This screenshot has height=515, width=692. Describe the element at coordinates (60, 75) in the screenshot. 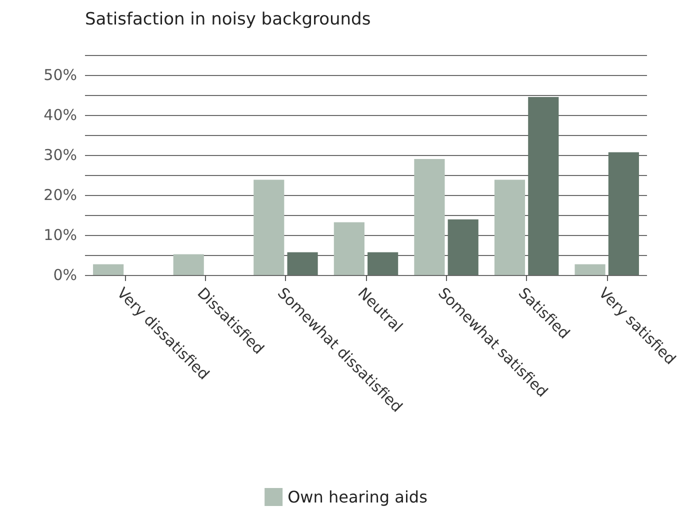

I see `y-tick-label: 50%` at that location.